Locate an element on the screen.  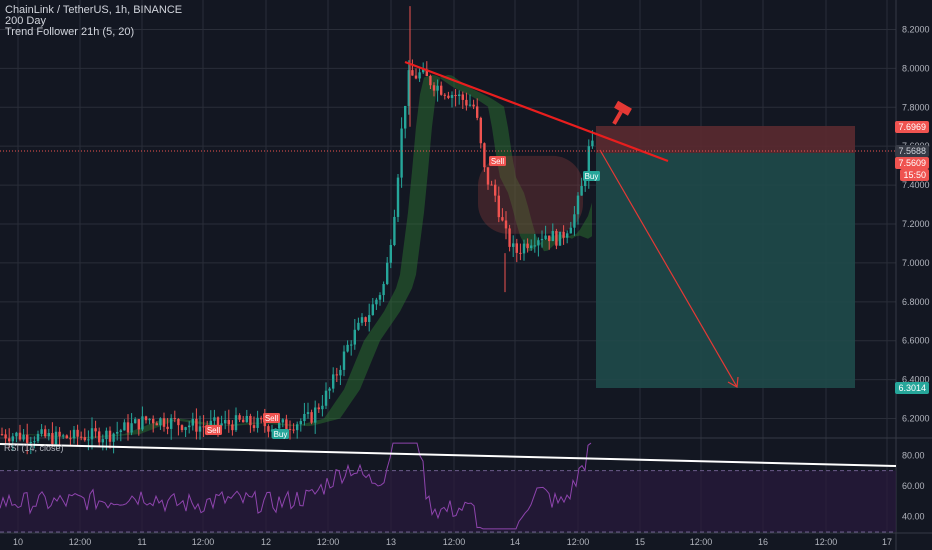
position-zones is located at coordinates (725, 257).